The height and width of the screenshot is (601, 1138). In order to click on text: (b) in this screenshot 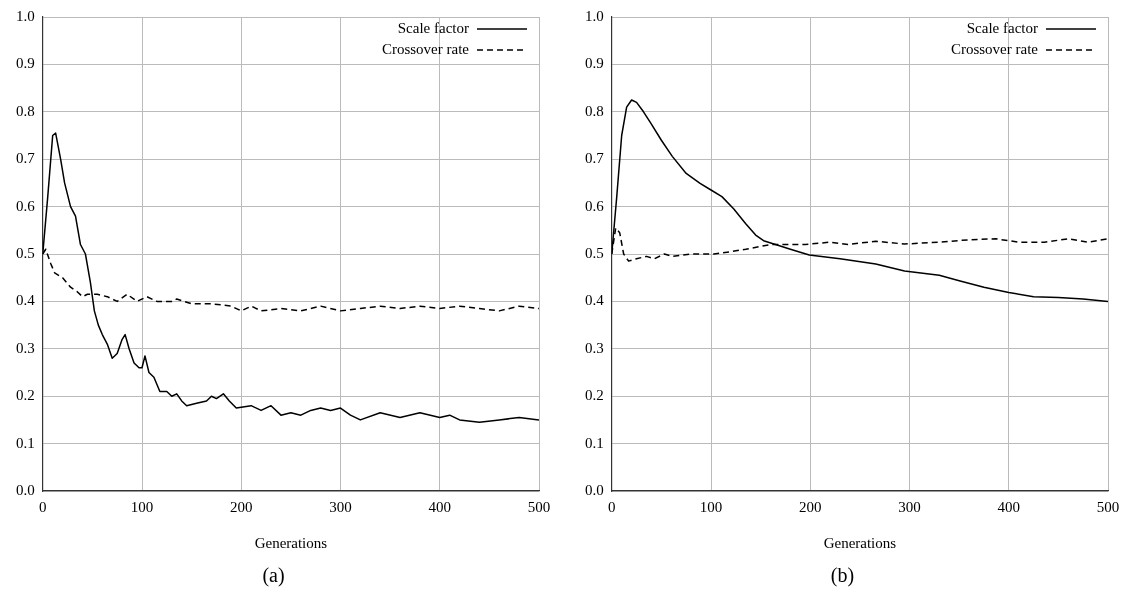, I will do `click(842, 576)`.